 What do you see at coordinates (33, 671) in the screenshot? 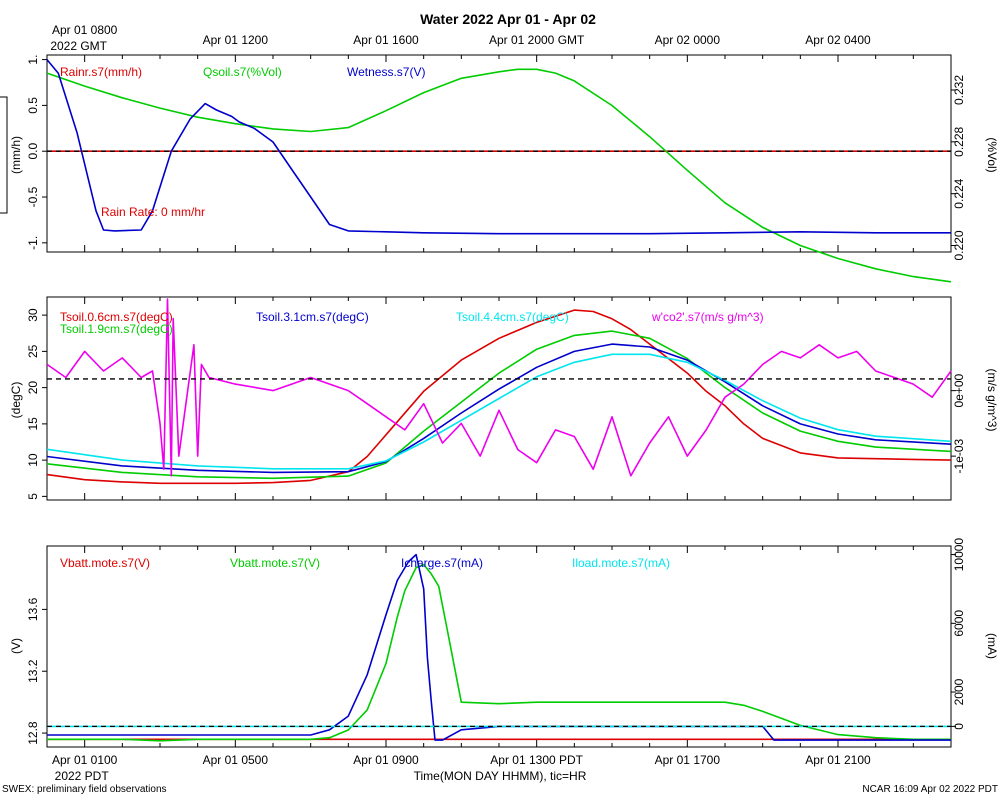
I see `y-left-tick-label: 13.2` at bounding box center [33, 671].